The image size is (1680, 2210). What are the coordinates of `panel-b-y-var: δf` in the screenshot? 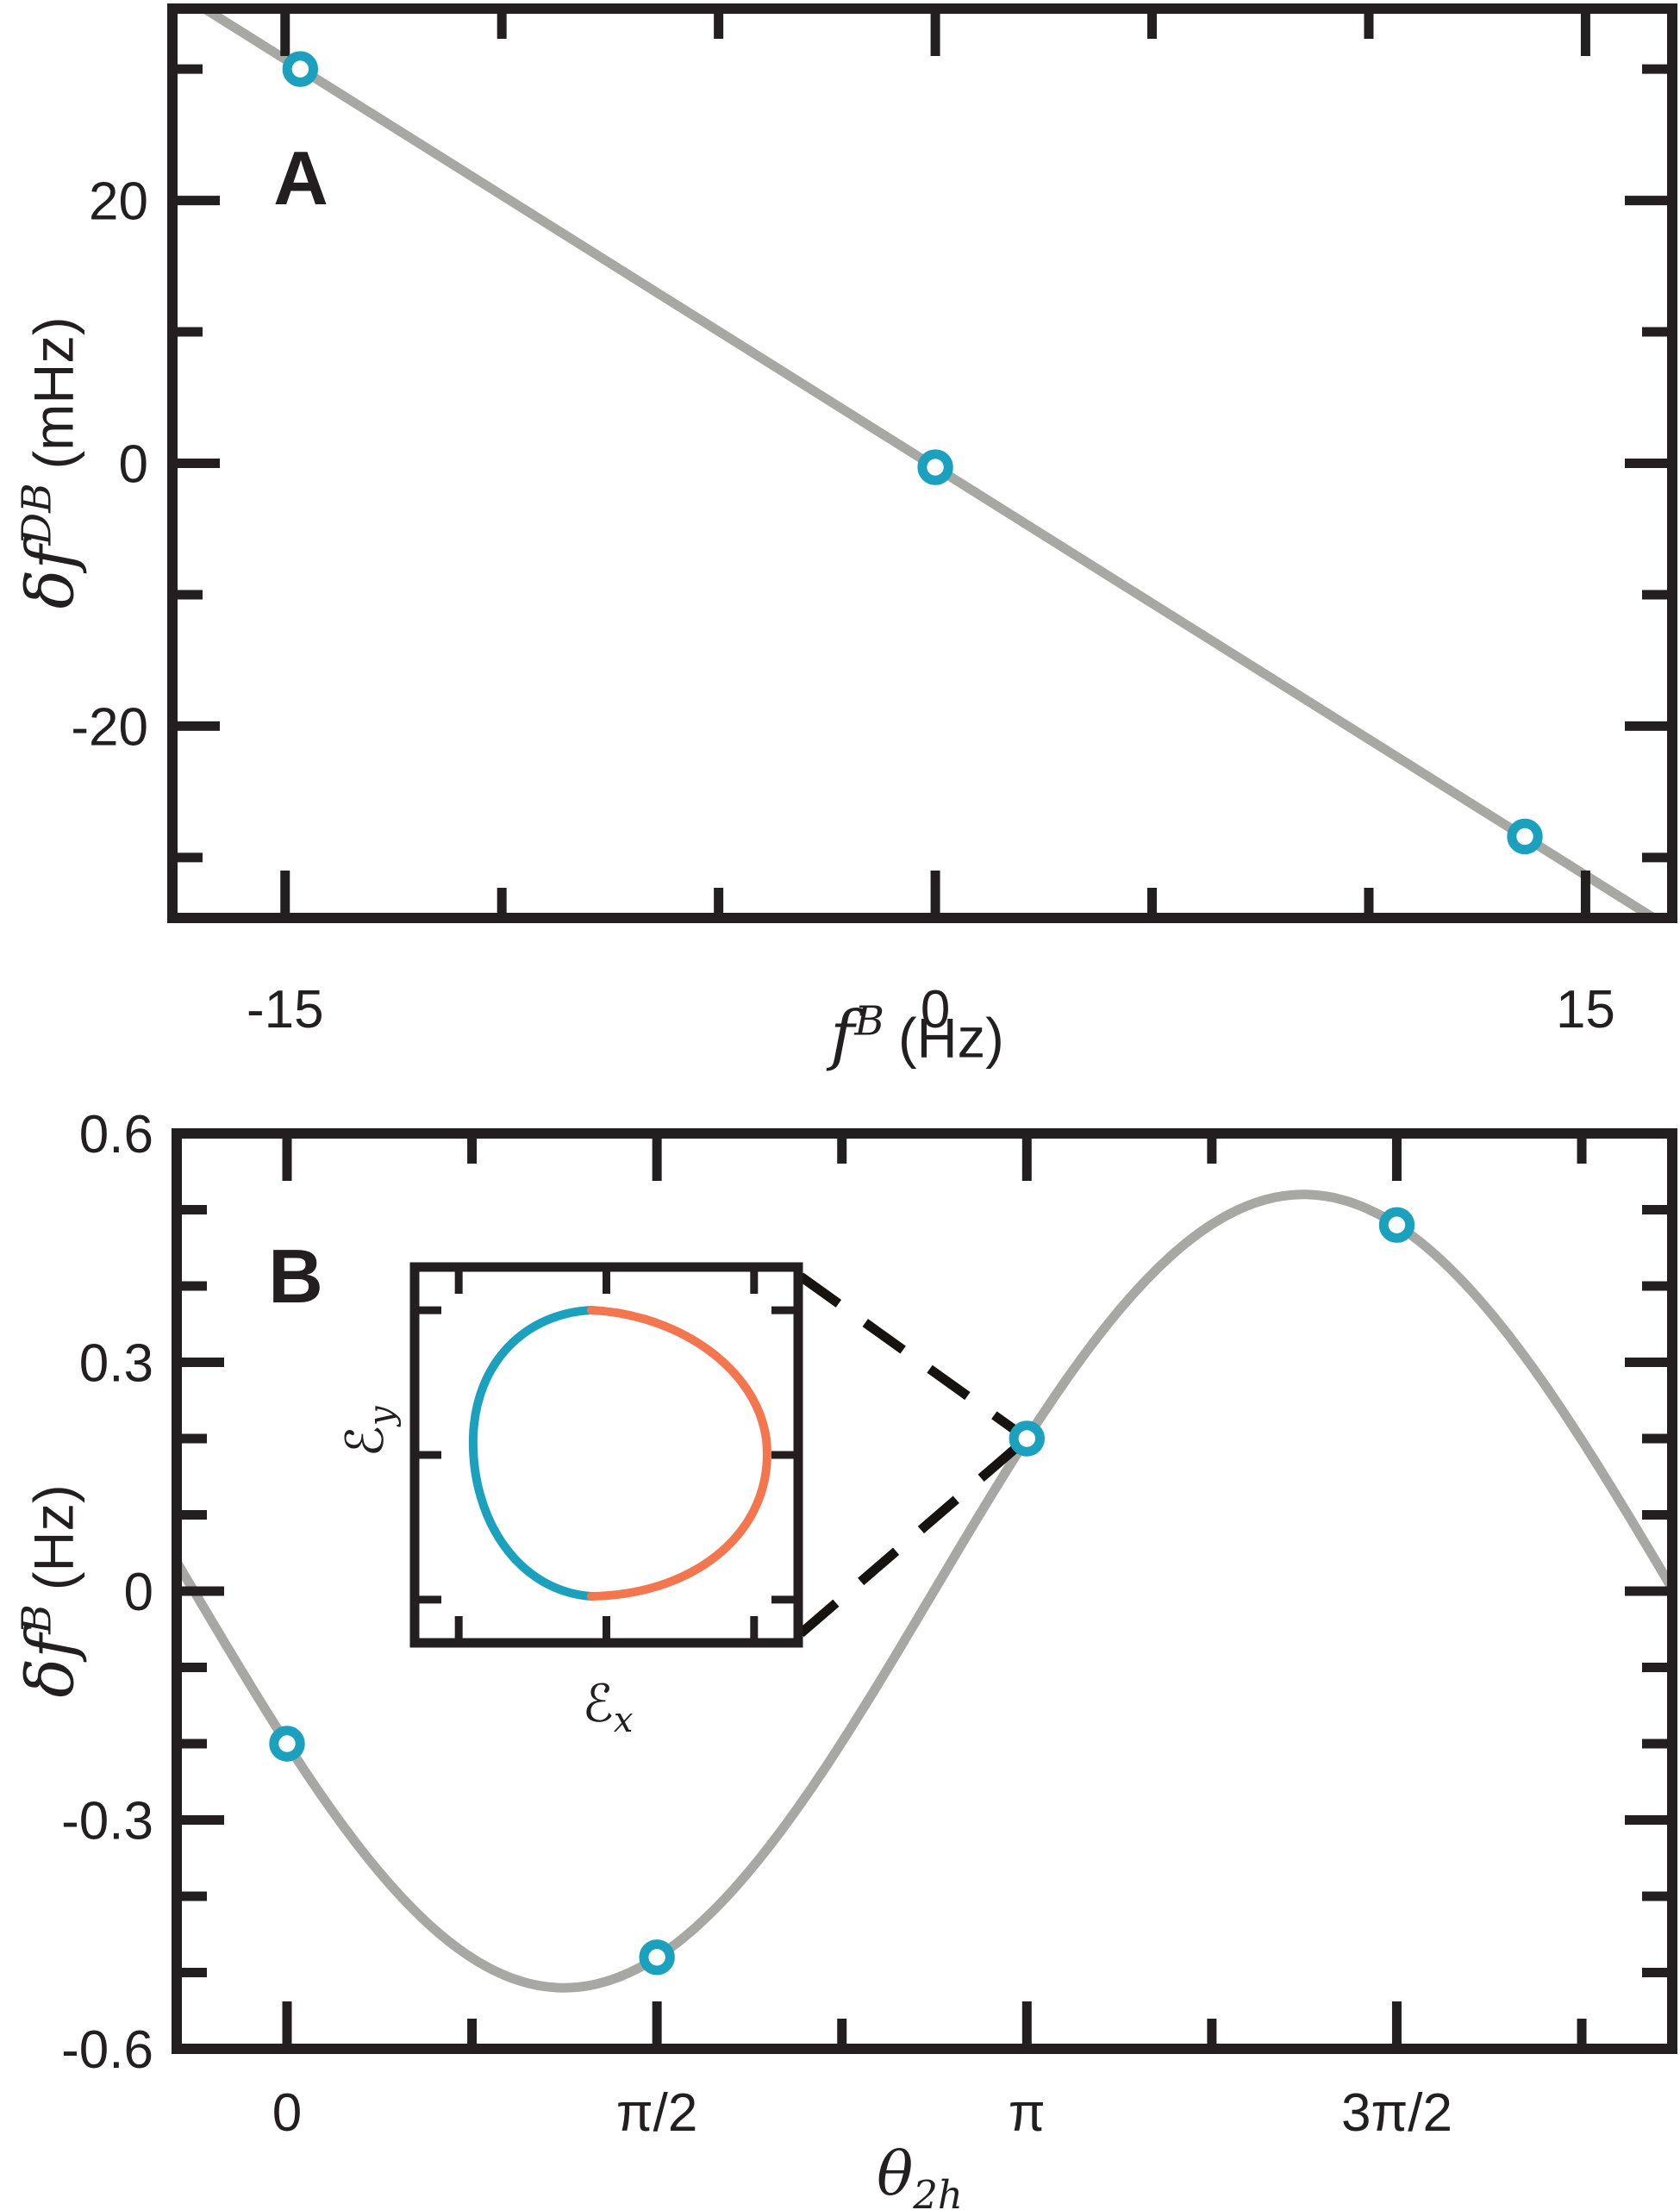 It's located at (50, 1666).